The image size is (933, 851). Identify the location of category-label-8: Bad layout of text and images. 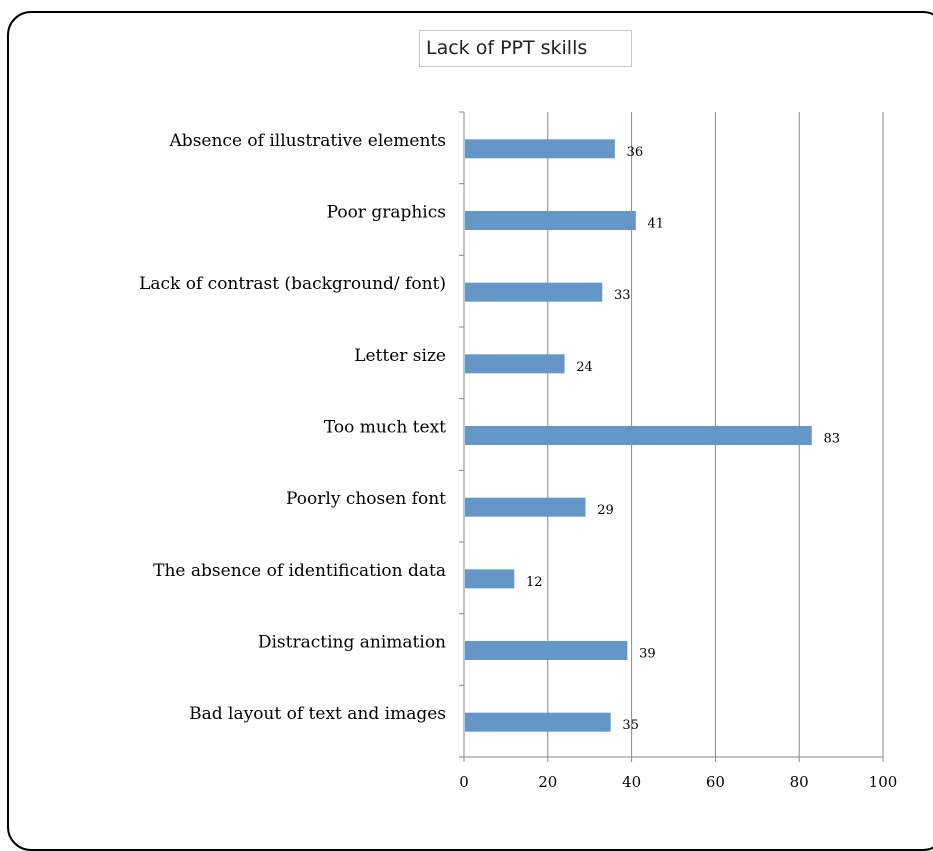
(317, 714).